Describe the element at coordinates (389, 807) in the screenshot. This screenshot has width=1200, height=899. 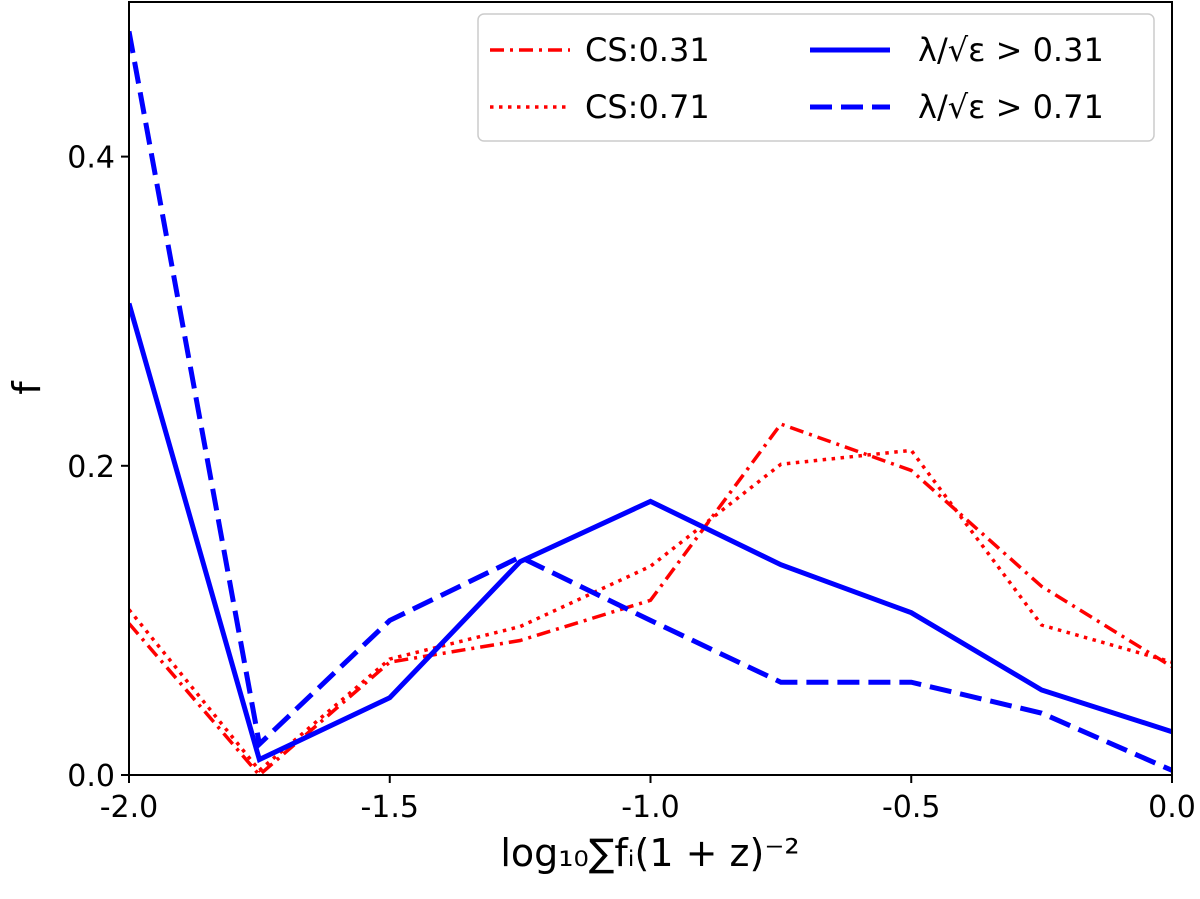
I see `x-tick-label: -1.5` at that location.